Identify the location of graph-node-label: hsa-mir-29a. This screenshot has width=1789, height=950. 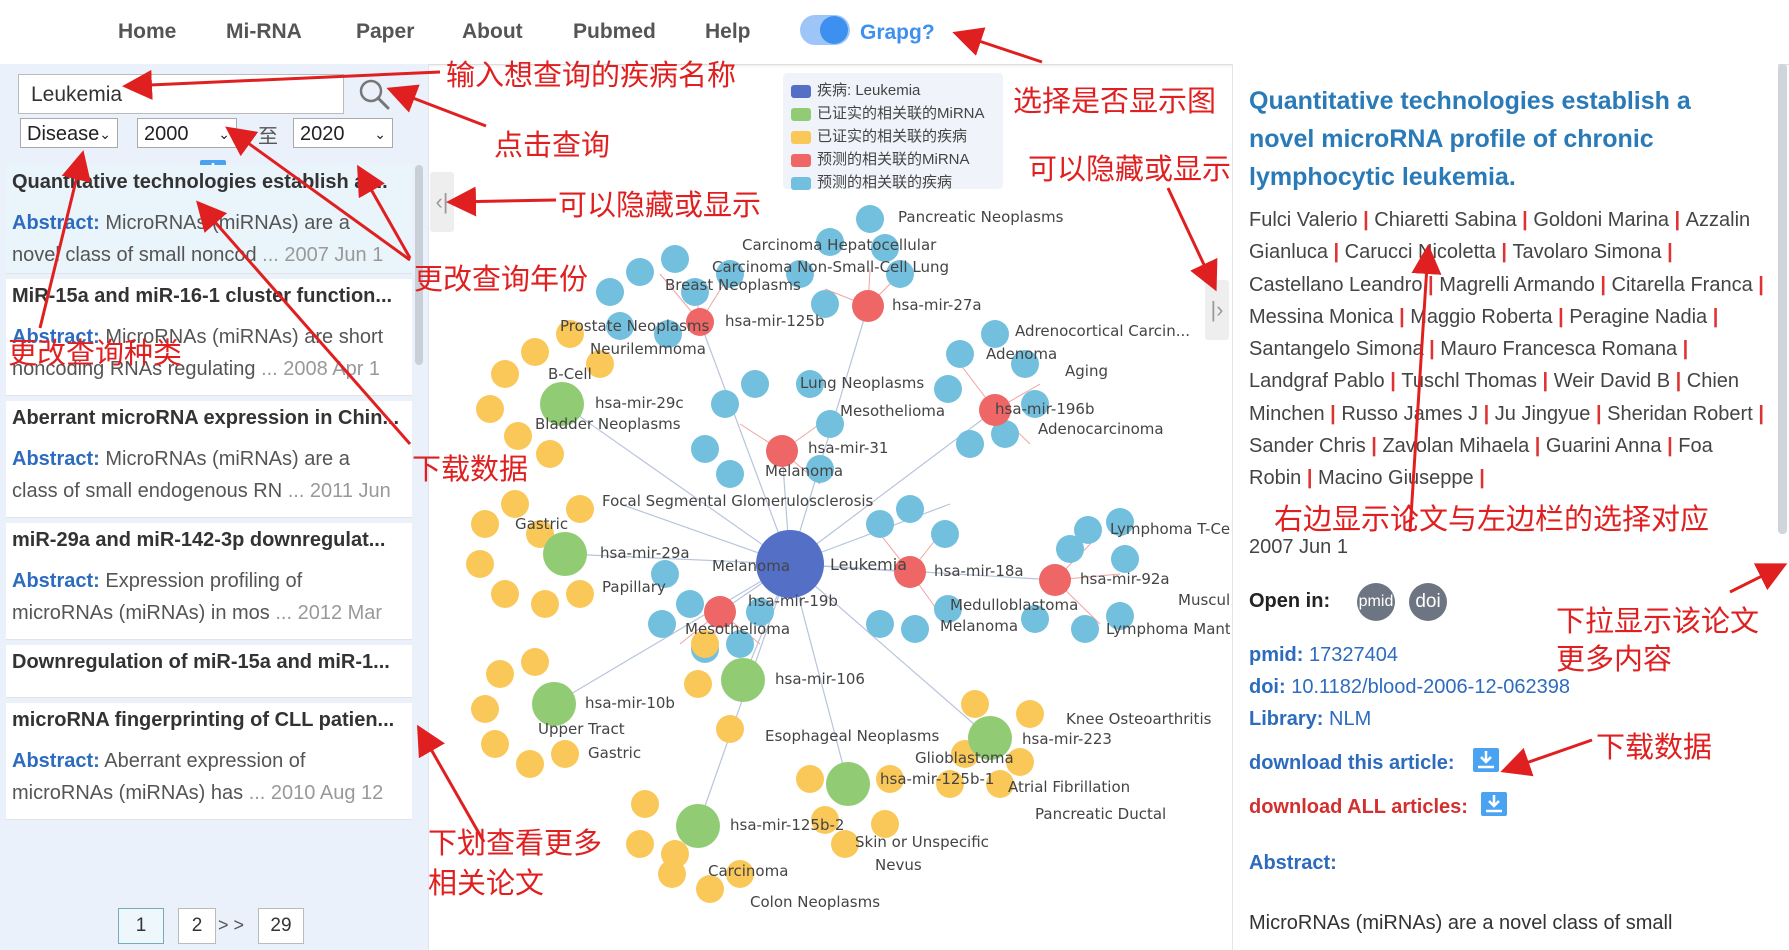
(645, 553).